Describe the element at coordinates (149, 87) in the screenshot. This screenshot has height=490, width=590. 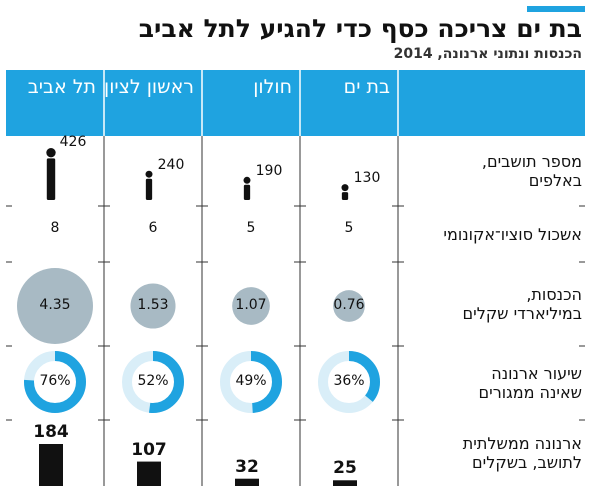
I see `city-header: ראשון לציון` at that location.